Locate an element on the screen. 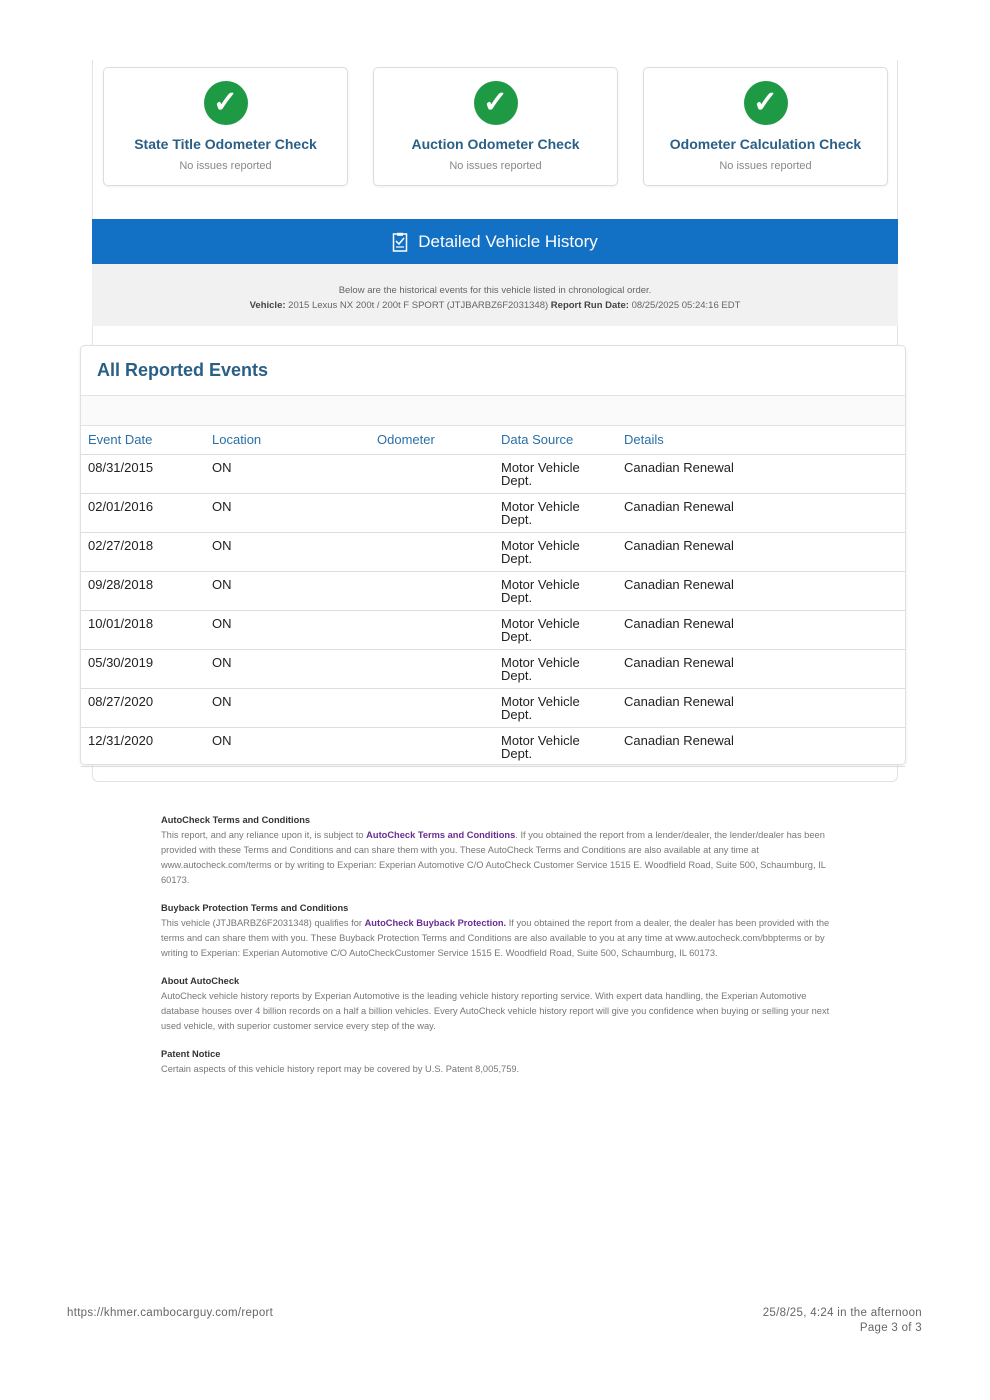 Image resolution: width=990 pixels, height=1400 pixels. table-cell: 08/31/2015 is located at coordinates (143, 474).